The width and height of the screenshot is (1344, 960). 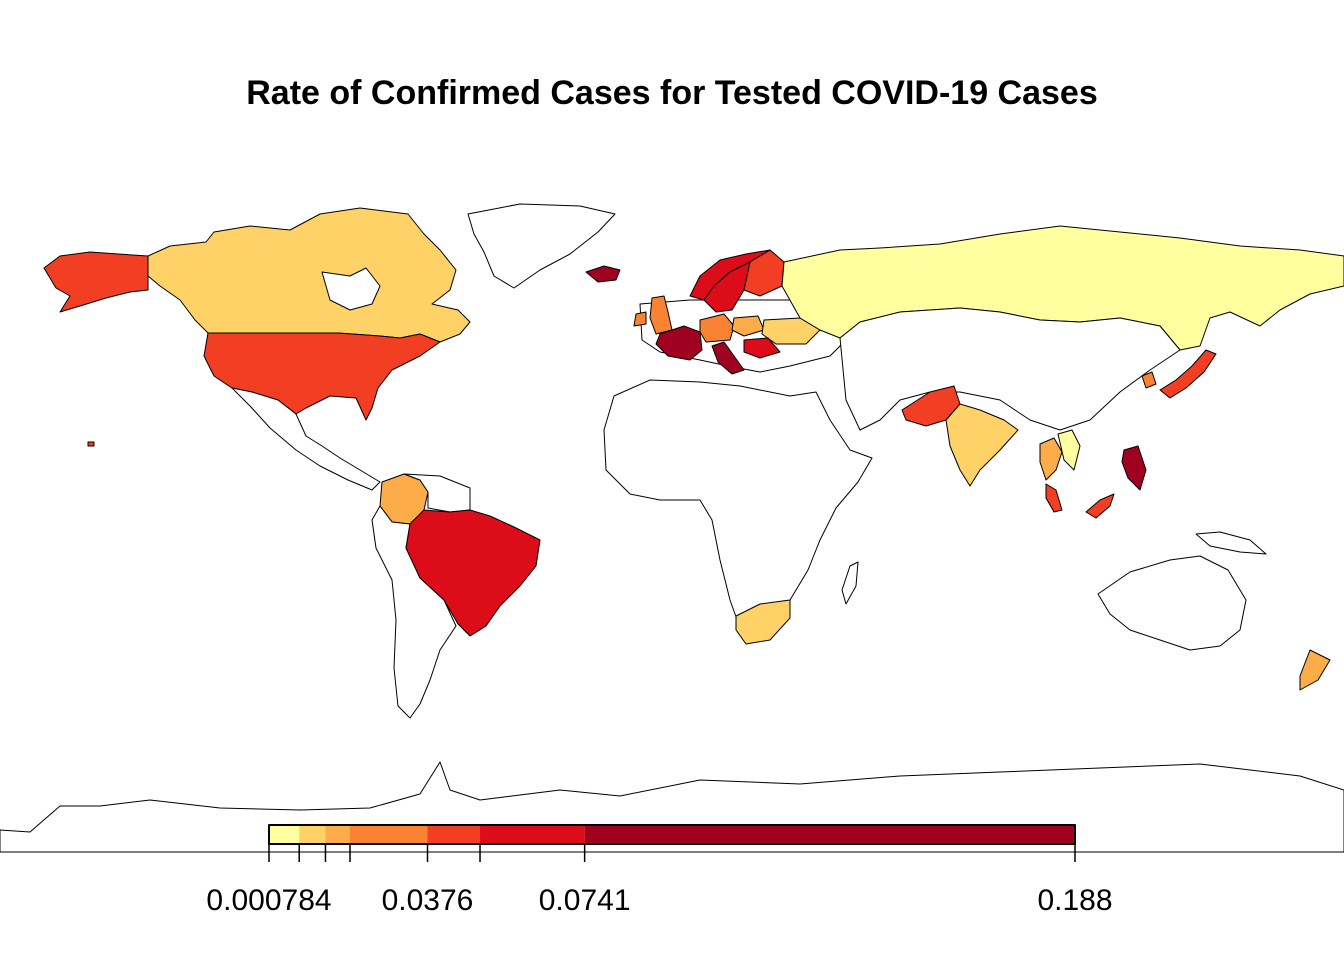 I want to click on country-usa, so click(x=322, y=376).